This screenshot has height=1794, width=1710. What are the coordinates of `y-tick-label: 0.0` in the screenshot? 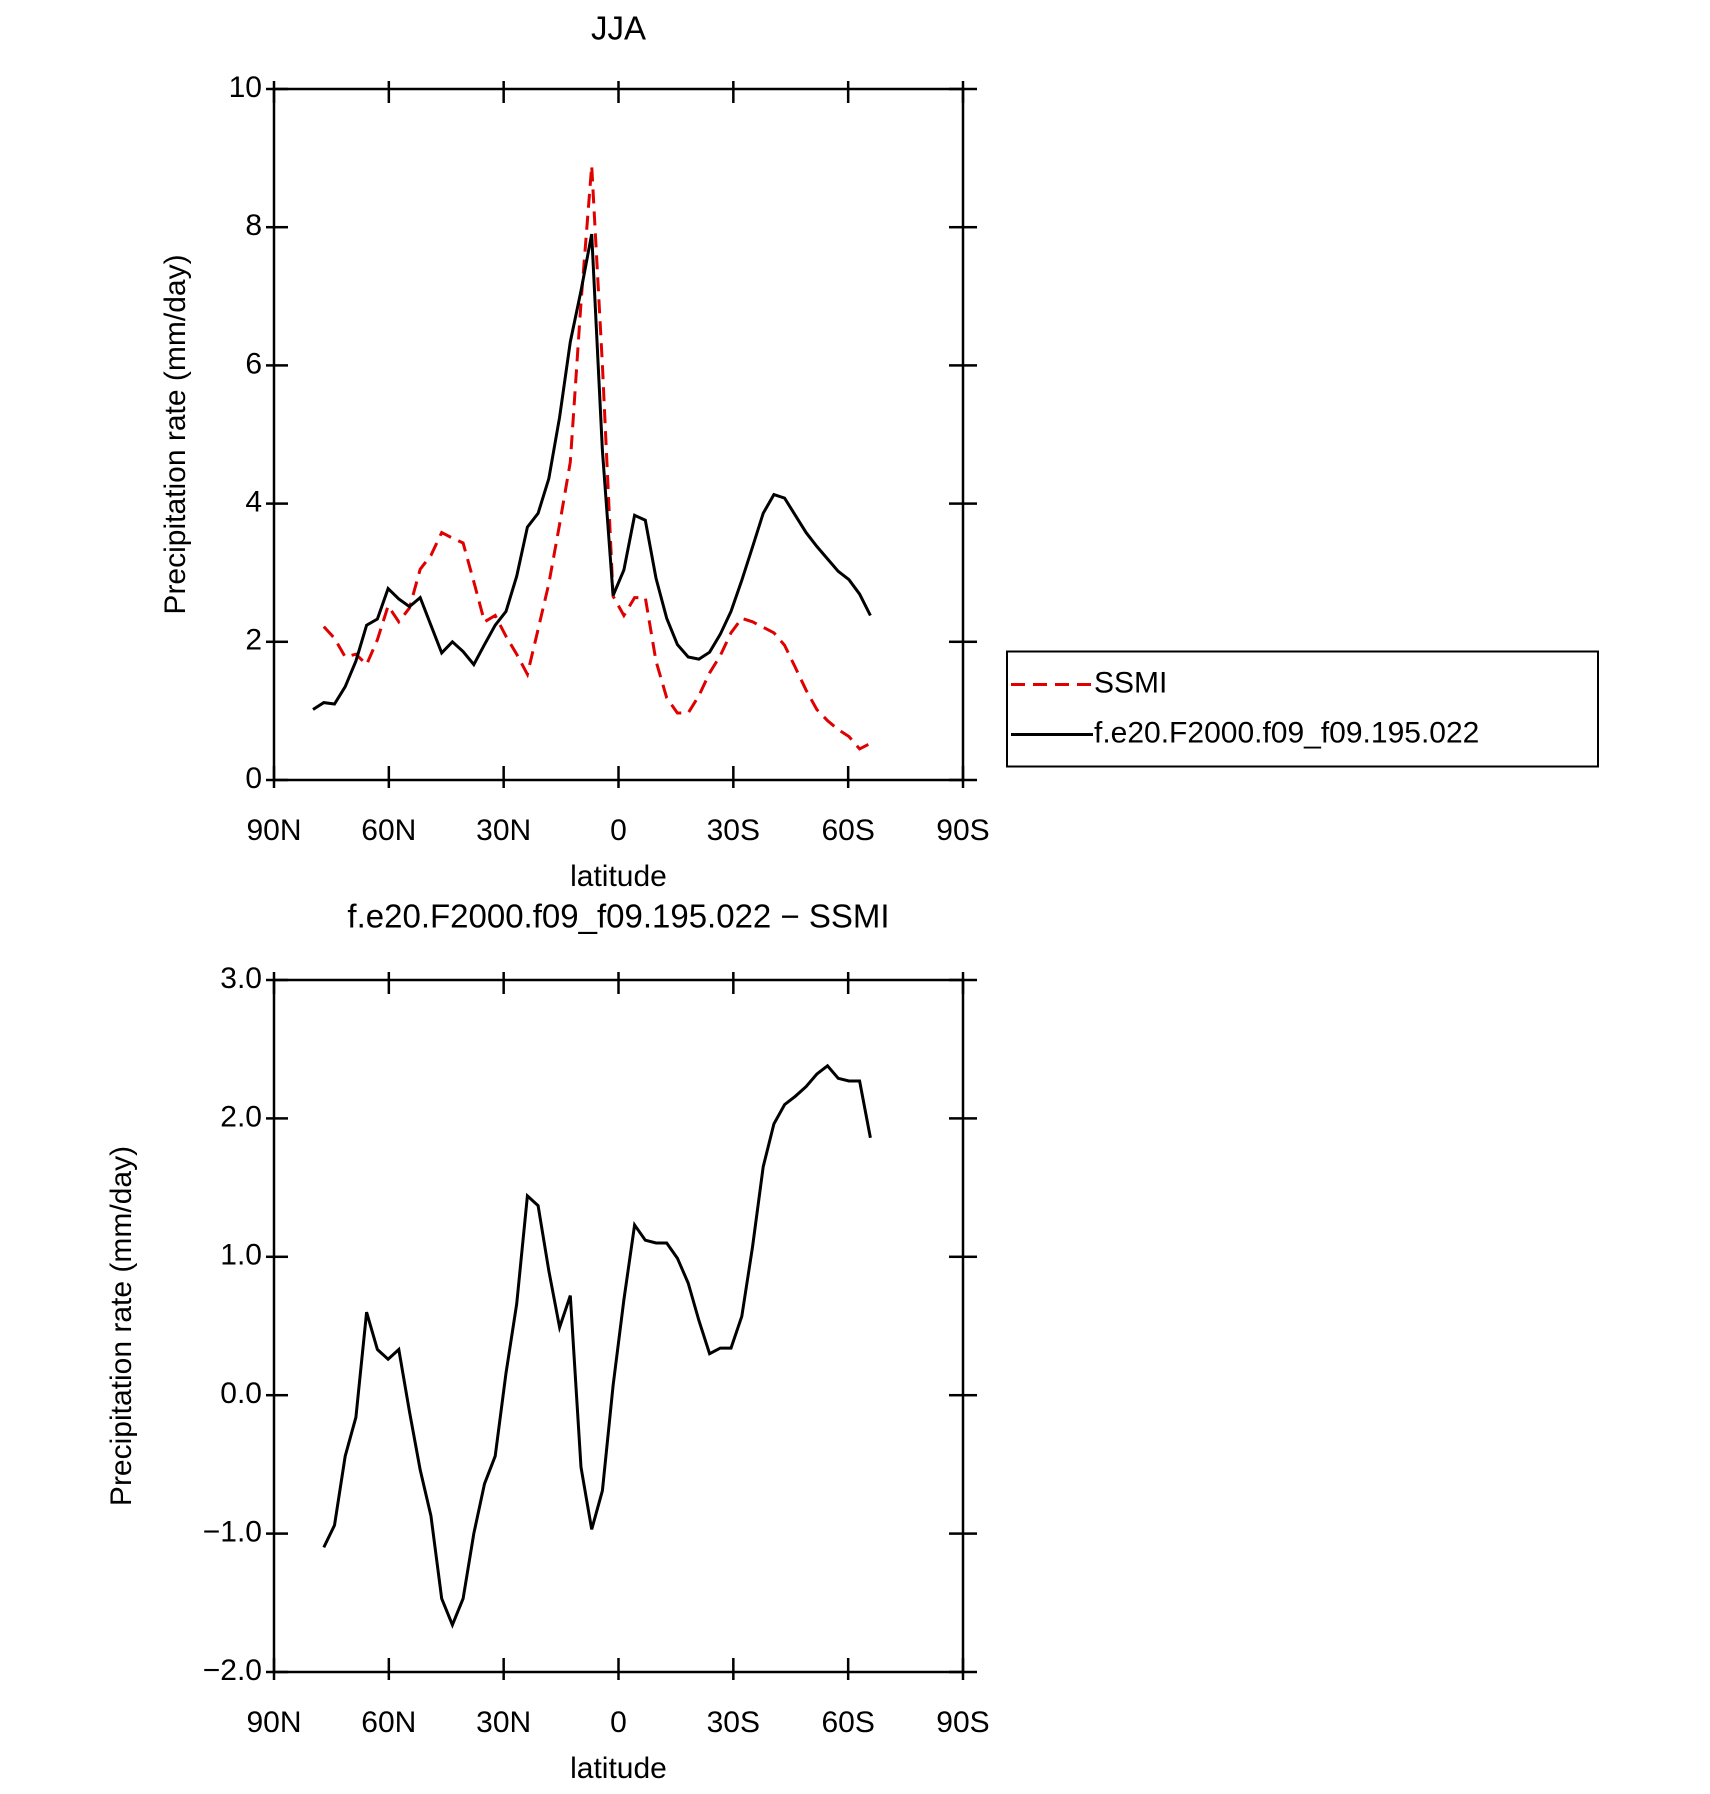 It's located at (241, 1393).